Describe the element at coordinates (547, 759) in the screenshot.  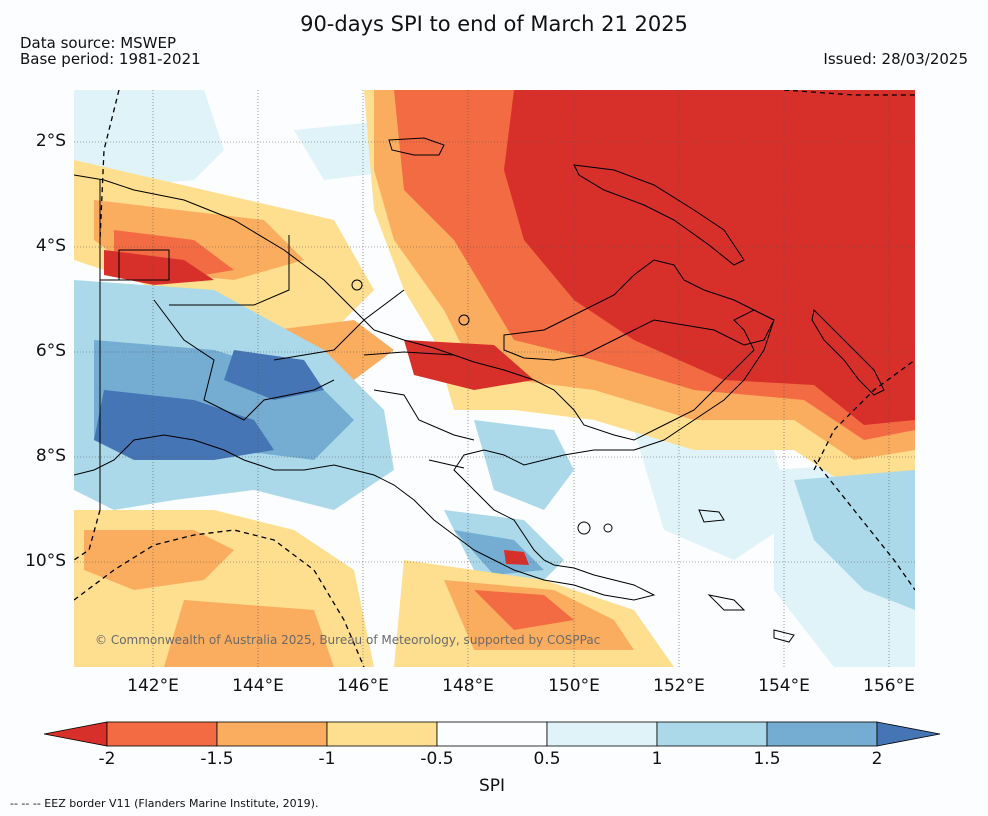
I see `colorbar-tick: 0.5` at that location.